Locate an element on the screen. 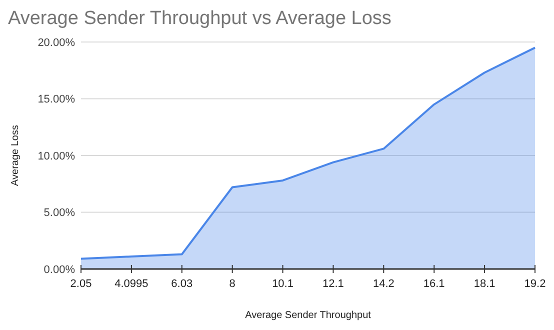  x-tick-label: 4.0995 is located at coordinates (131, 284).